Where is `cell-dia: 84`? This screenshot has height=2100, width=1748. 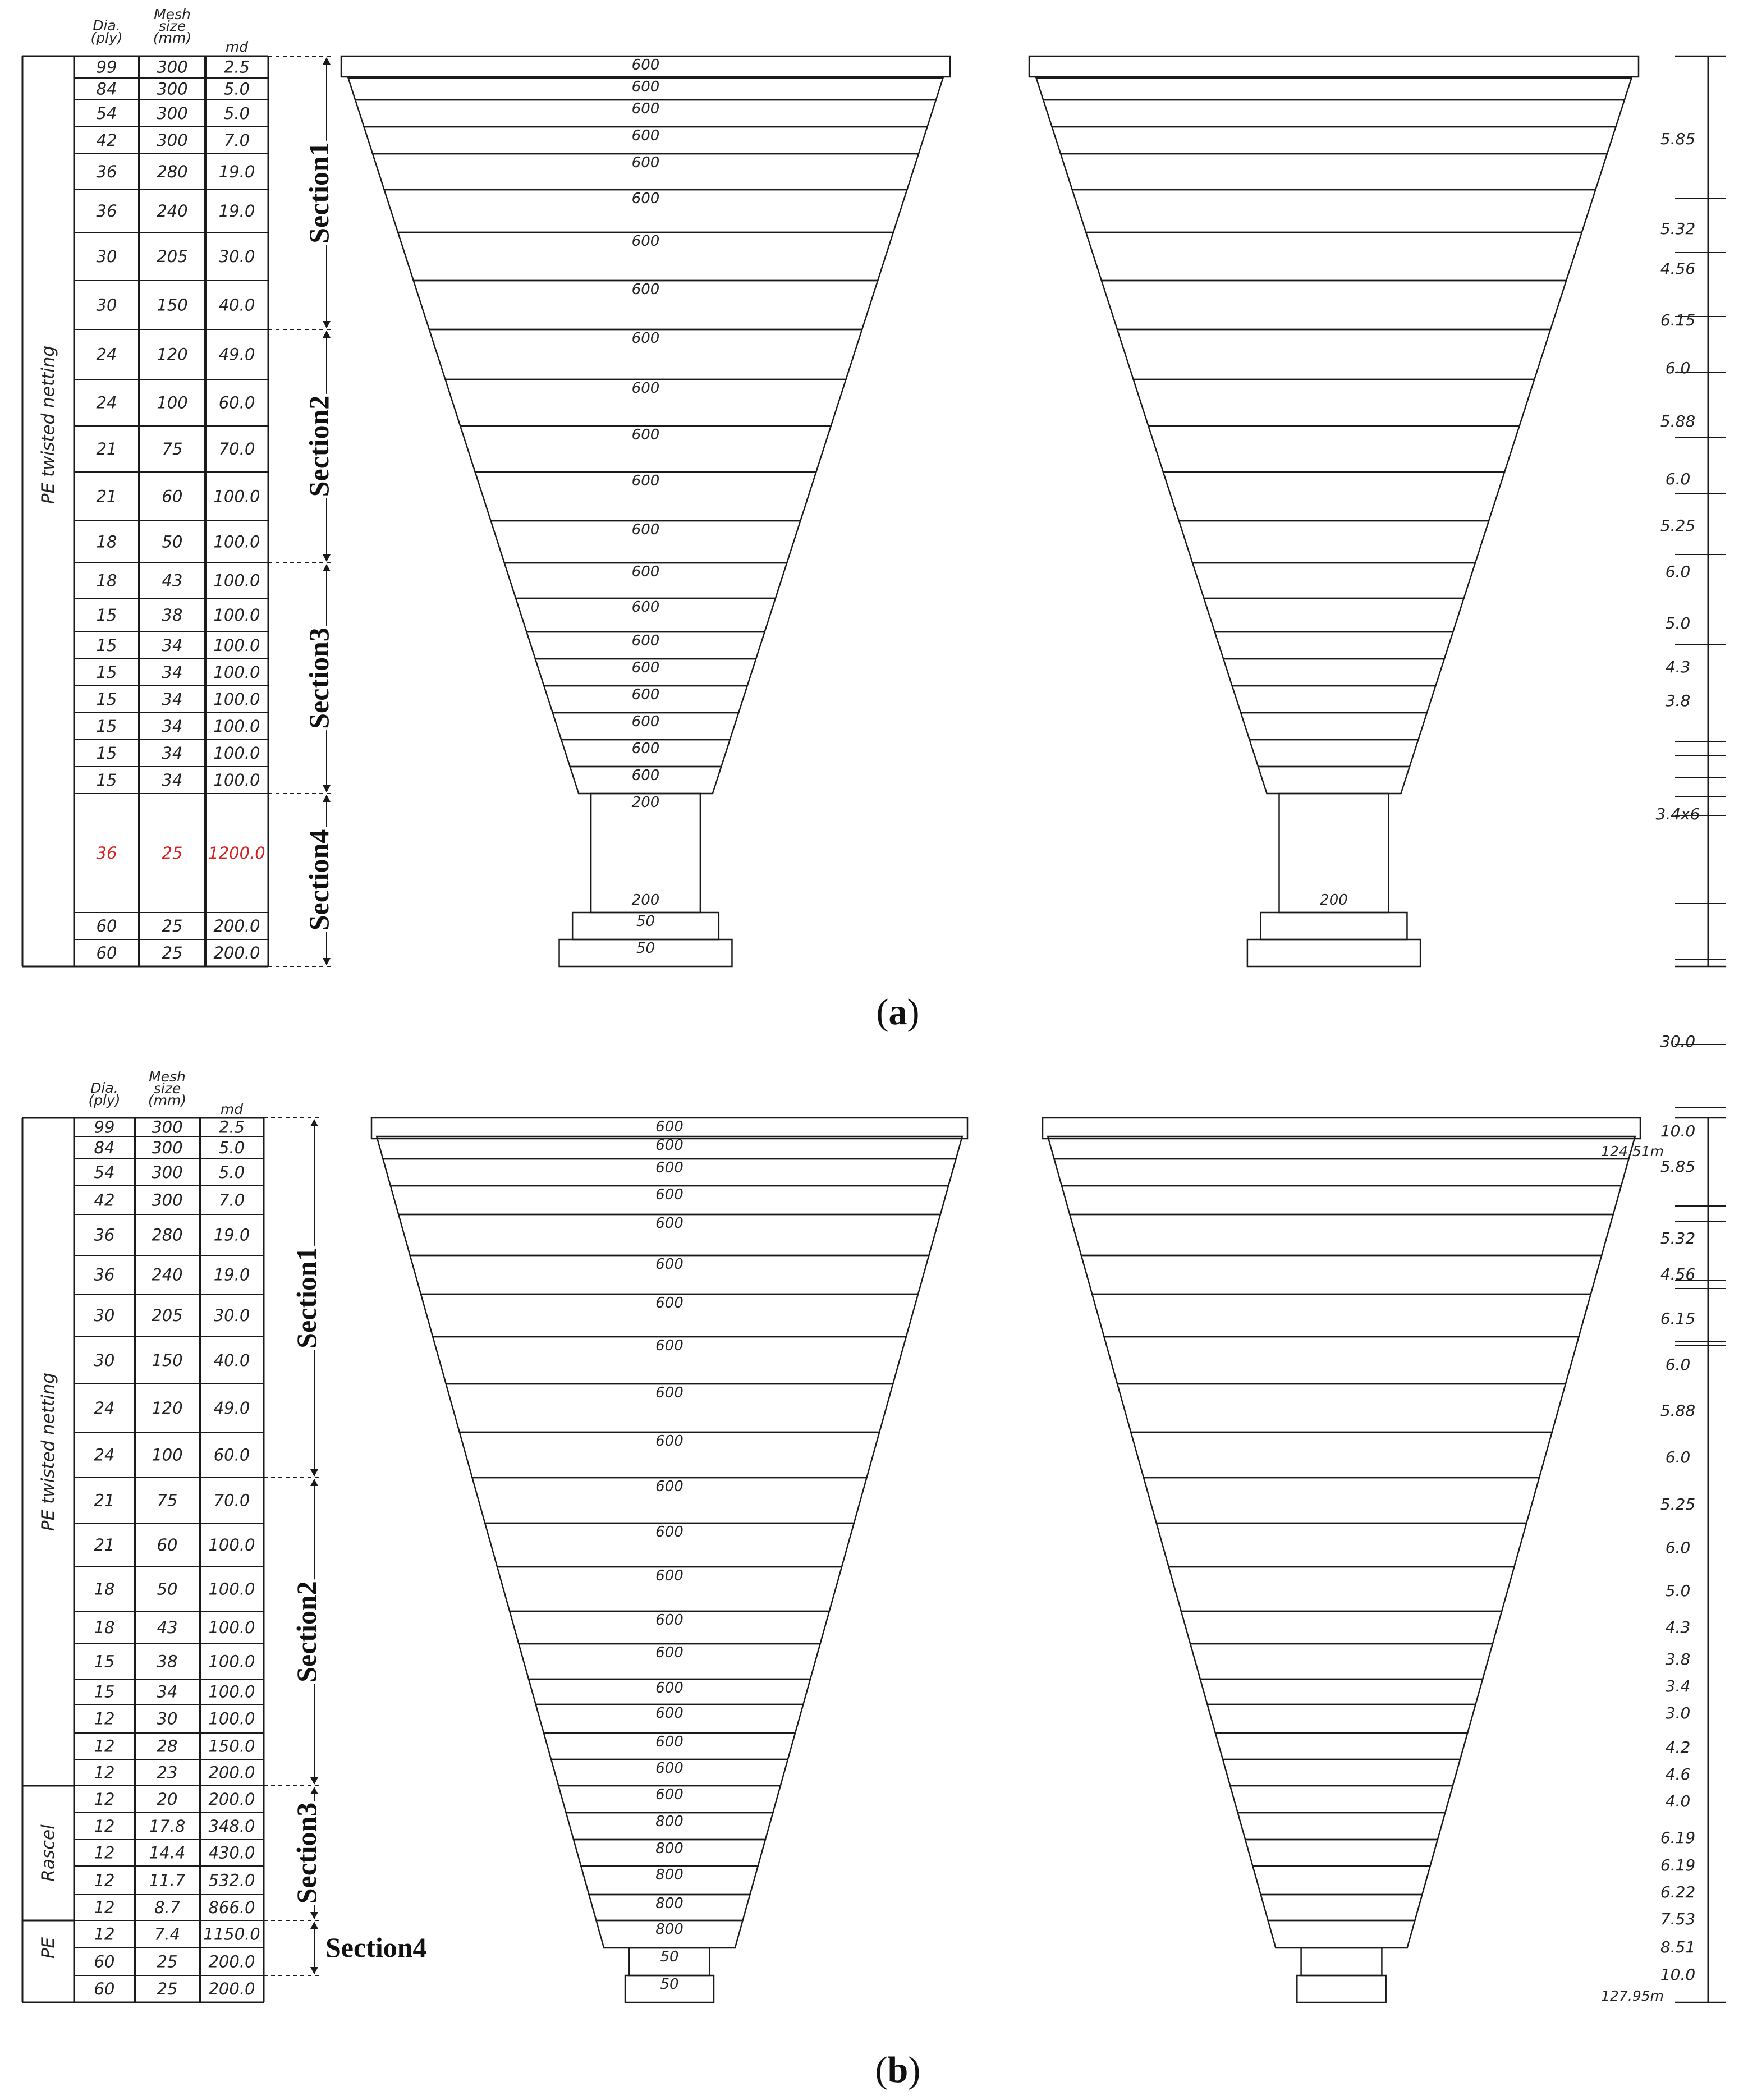
cell-dia: 84 is located at coordinates (107, 89).